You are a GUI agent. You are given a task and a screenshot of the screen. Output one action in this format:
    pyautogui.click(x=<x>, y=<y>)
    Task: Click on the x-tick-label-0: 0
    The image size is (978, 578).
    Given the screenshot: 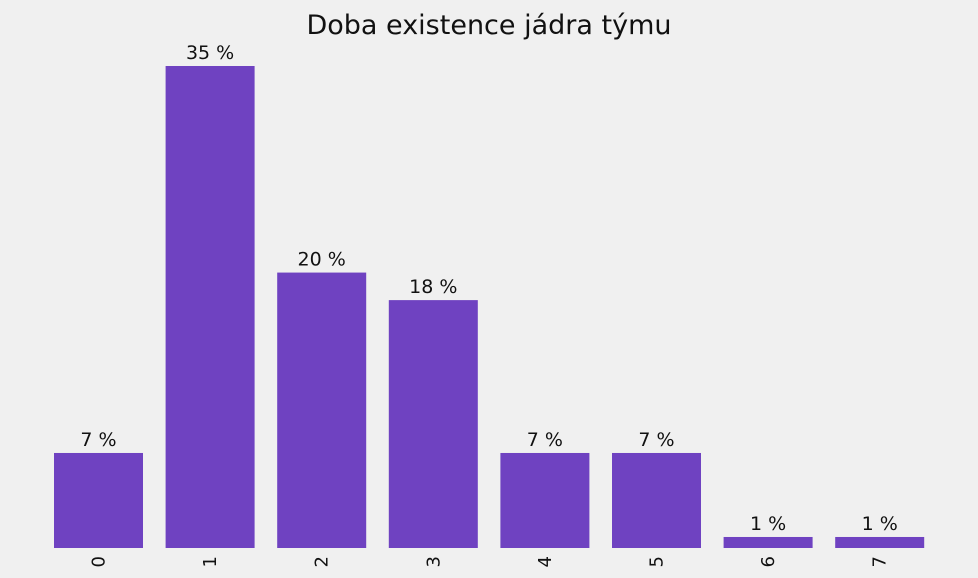 What is the action you would take?
    pyautogui.click(x=99, y=561)
    